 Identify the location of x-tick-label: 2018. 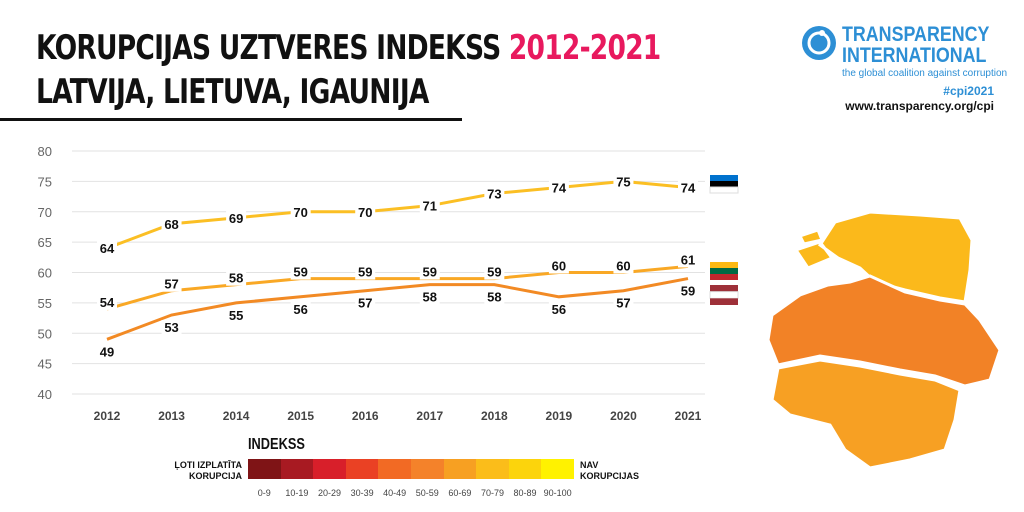
(494, 416).